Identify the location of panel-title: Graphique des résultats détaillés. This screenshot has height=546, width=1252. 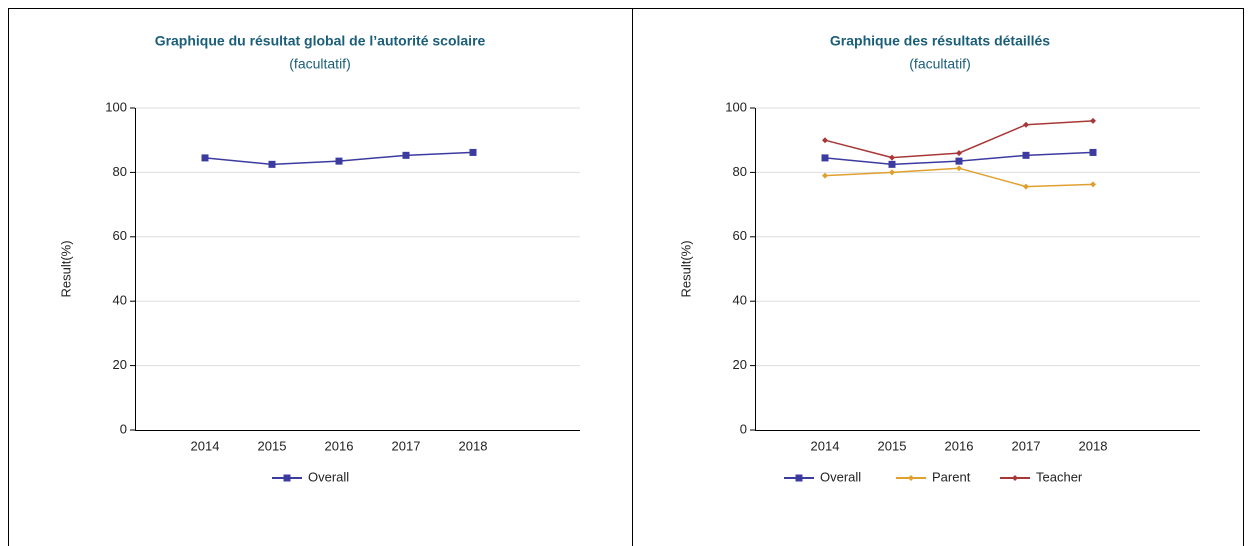
(940, 41).